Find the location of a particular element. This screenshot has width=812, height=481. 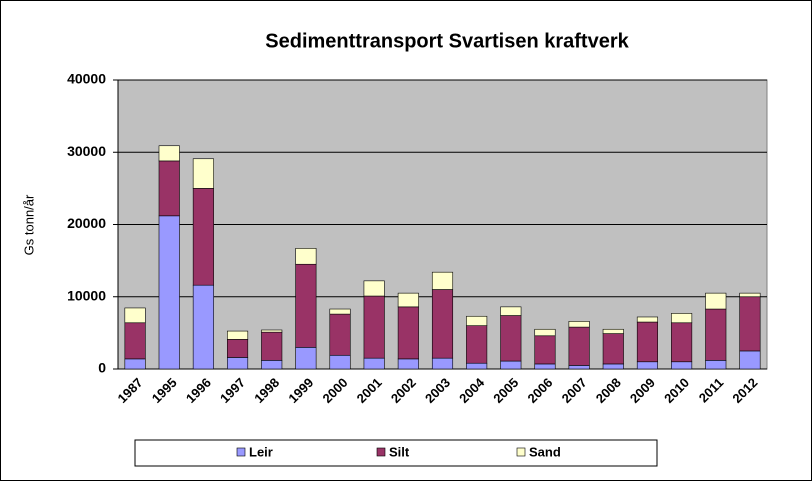

legend-box is located at coordinates (396, 453).